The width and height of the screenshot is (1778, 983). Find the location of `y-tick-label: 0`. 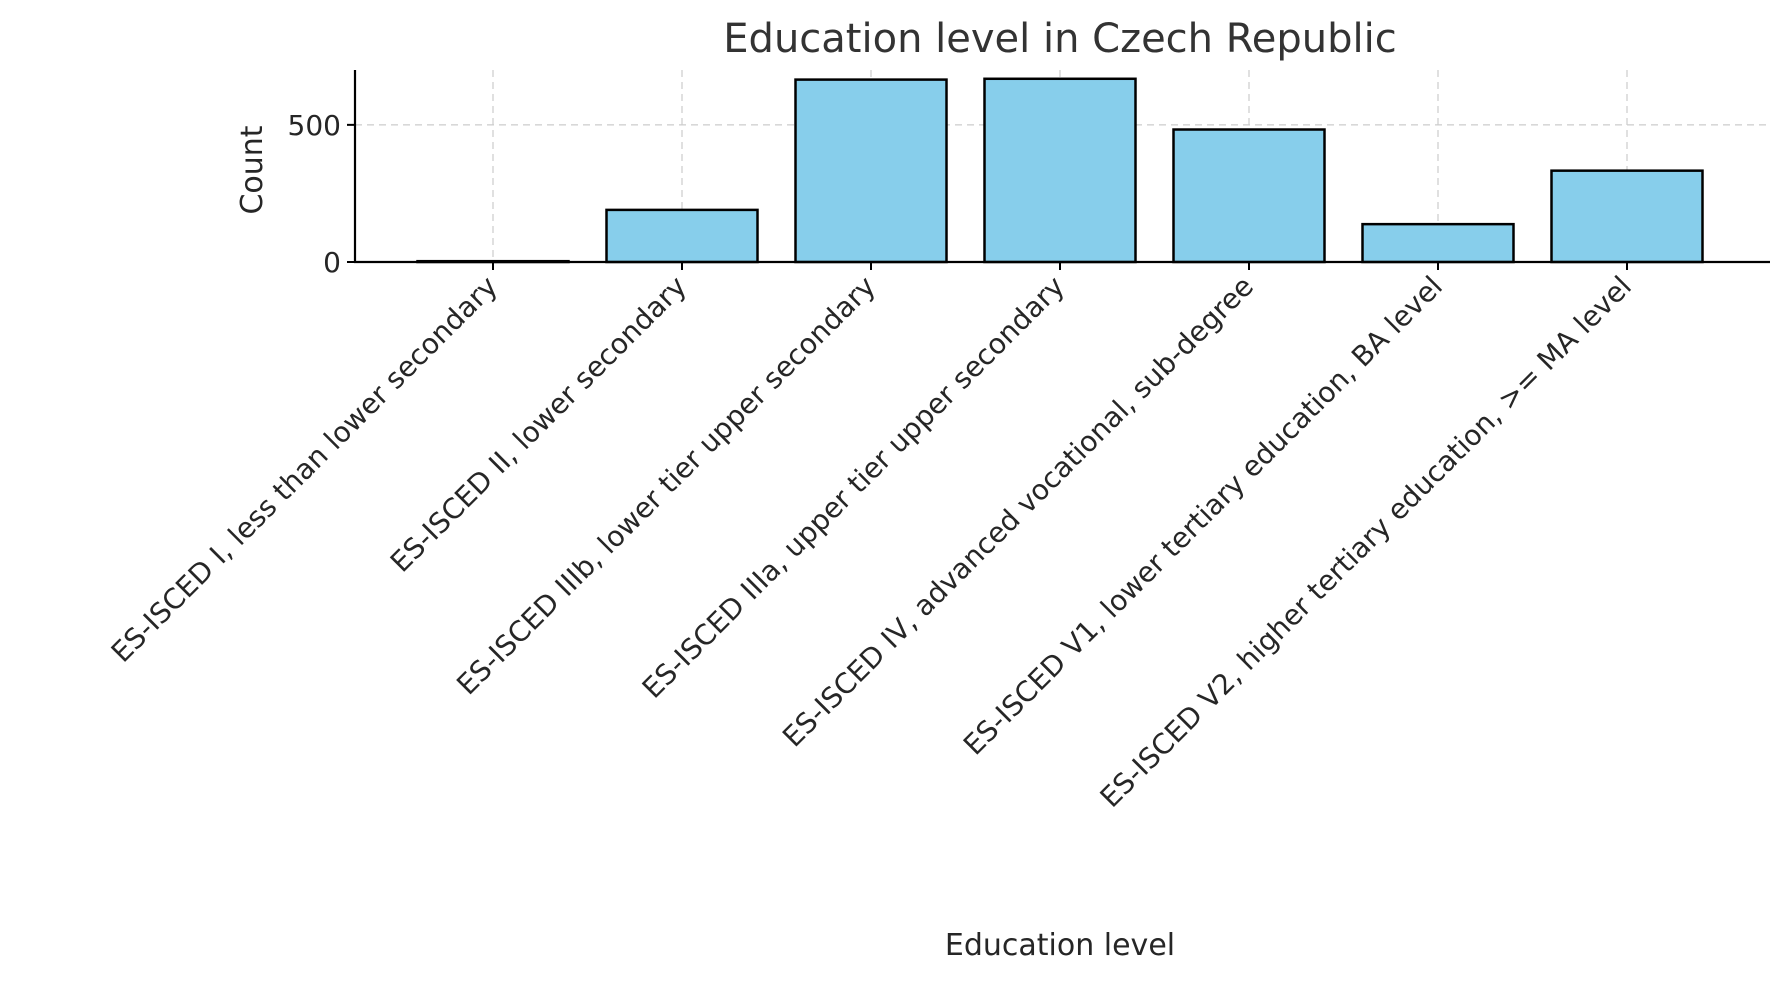

y-tick-label: 0 is located at coordinates (332, 262).